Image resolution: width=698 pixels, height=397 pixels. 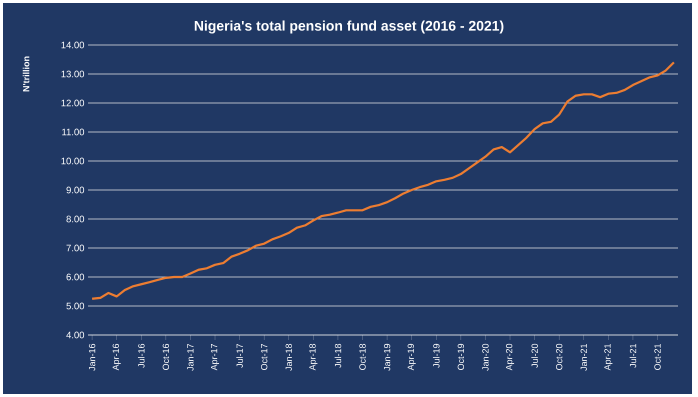 What do you see at coordinates (264, 357) in the screenshot?
I see `x-tick-label: Oct-17` at bounding box center [264, 357].